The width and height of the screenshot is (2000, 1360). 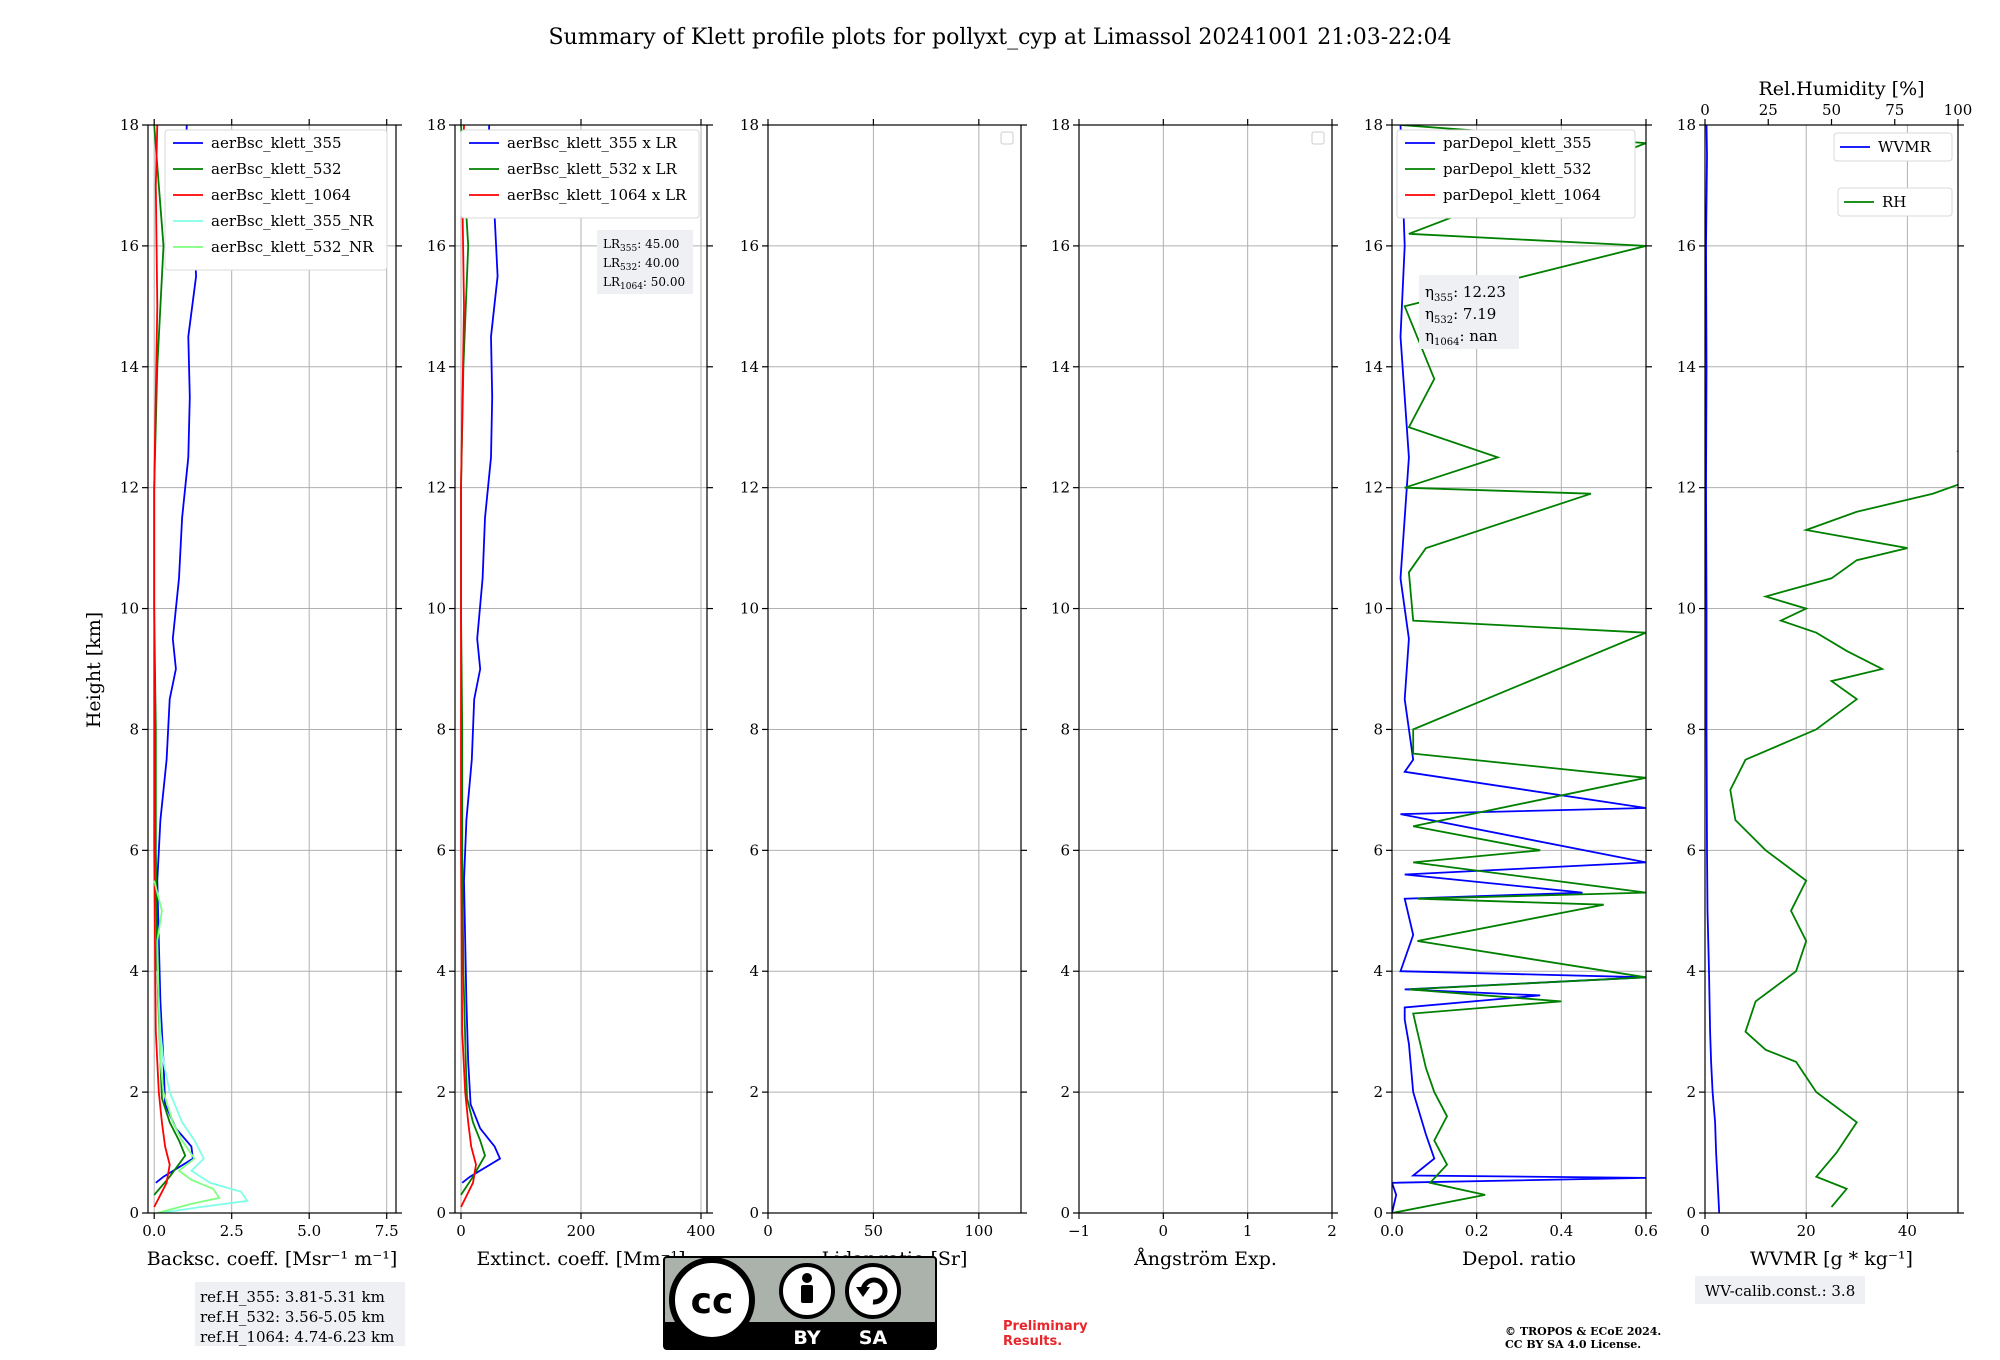 What do you see at coordinates (645, 262) in the screenshot?
I see `lidar-ratio-box: LR355: 45.00 LR532: 40.00 LR1064: 50.00` at bounding box center [645, 262].